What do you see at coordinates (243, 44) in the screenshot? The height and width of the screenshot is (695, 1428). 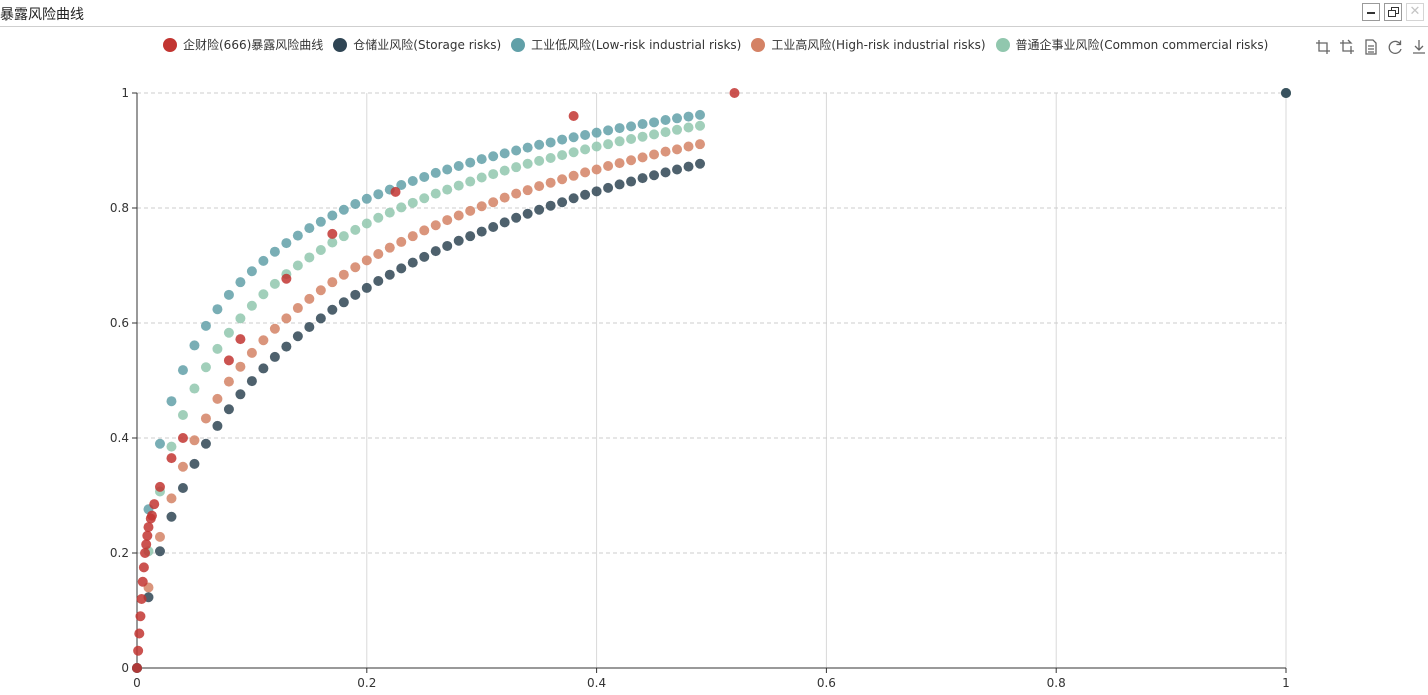 I see `legend-item-0: 企财险(666)暴露风险曲线` at bounding box center [243, 44].